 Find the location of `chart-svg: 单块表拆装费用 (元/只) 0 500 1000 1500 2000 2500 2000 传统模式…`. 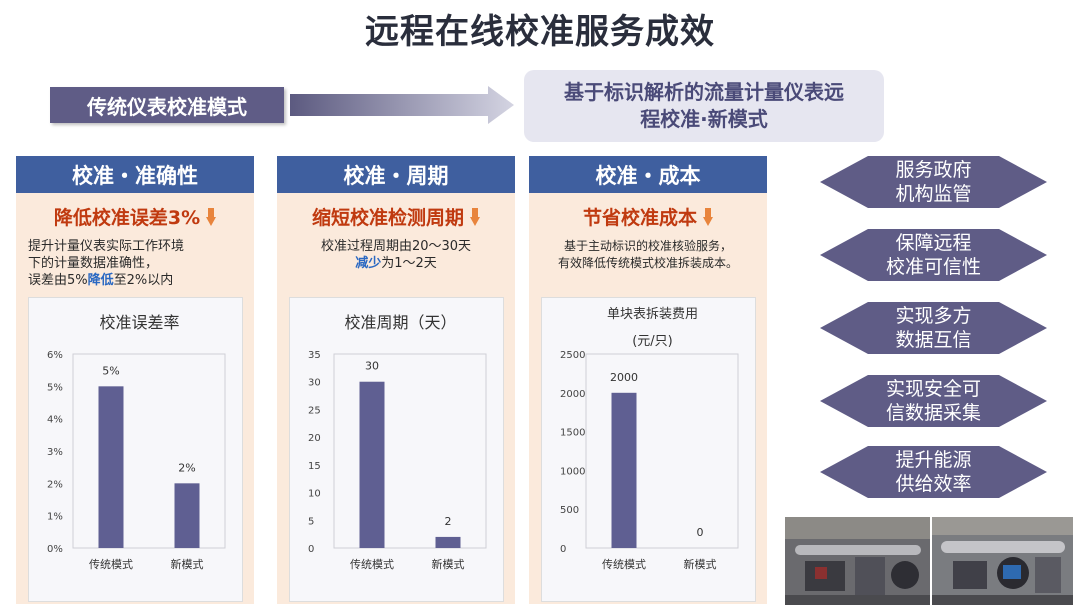

chart-svg: 单块表拆装费用 (元/只) 0 500 1000 1500 2000 2500 2000 传统模式… is located at coordinates (649, 439).